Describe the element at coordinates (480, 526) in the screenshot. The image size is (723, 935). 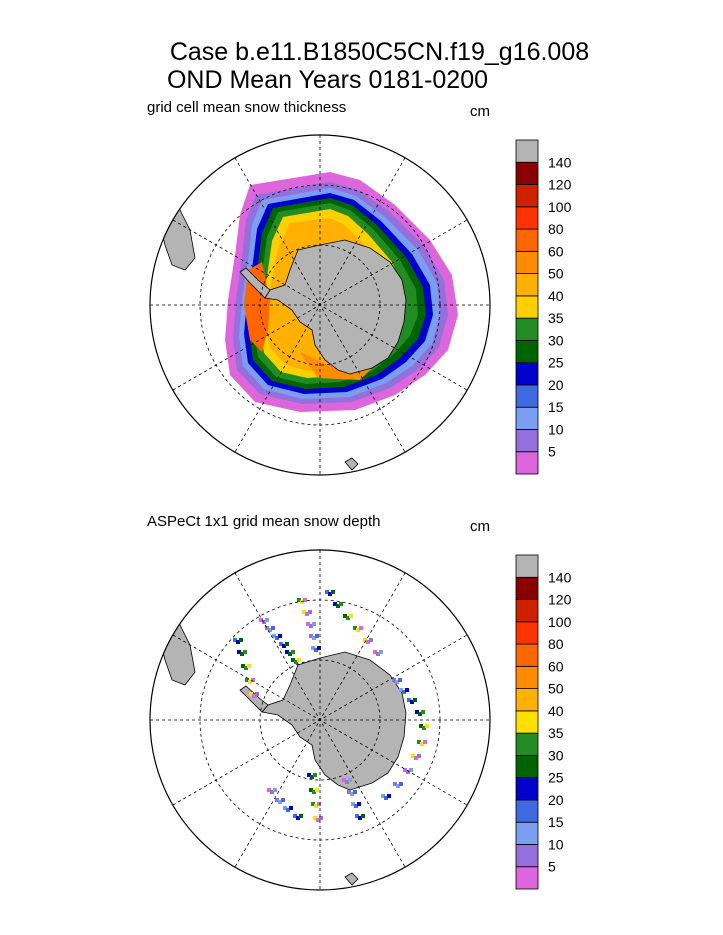
I see `panel-2-units: cm` at that location.